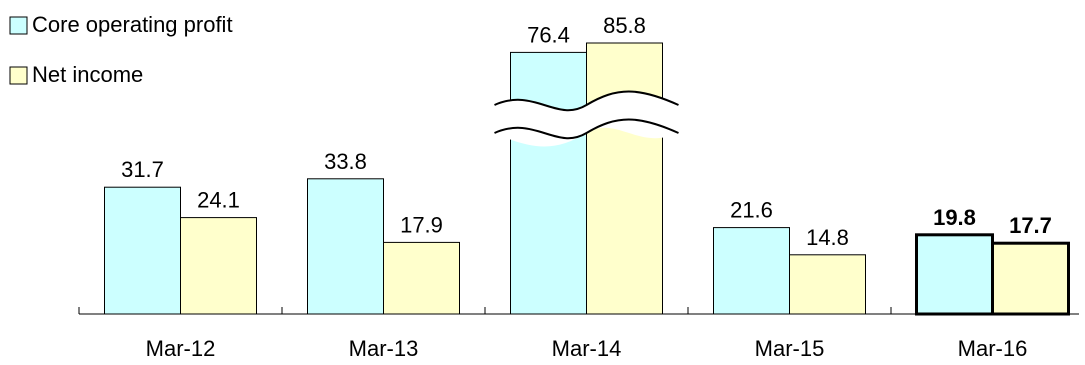 This screenshot has height=365, width=1085. Describe the element at coordinates (132, 24) in the screenshot. I see `legend-label-core-operating-profit: Core operating profit` at that location.